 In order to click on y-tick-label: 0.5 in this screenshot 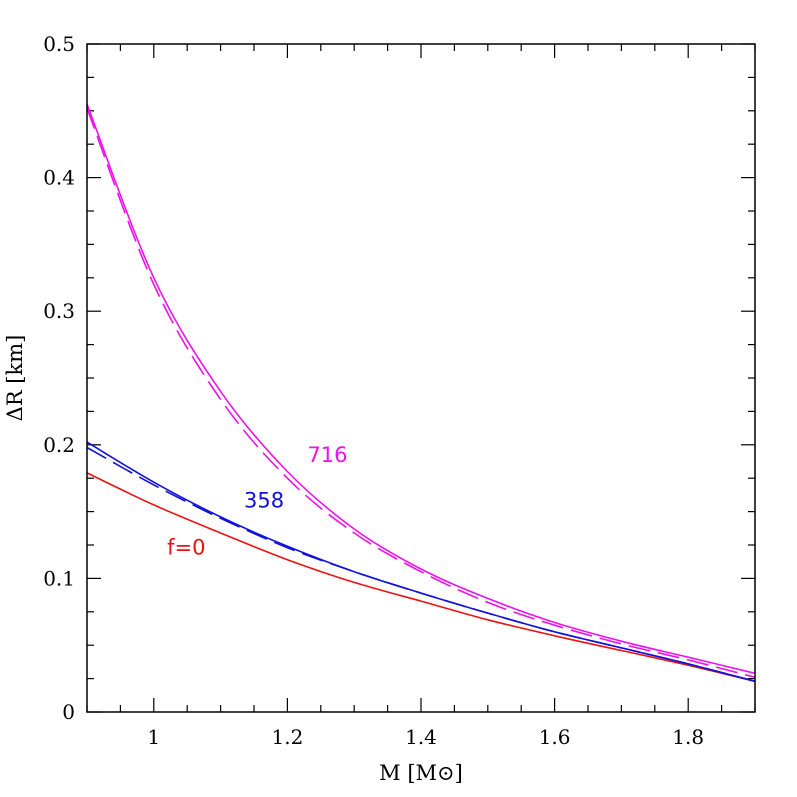, I will do `click(59, 44)`.